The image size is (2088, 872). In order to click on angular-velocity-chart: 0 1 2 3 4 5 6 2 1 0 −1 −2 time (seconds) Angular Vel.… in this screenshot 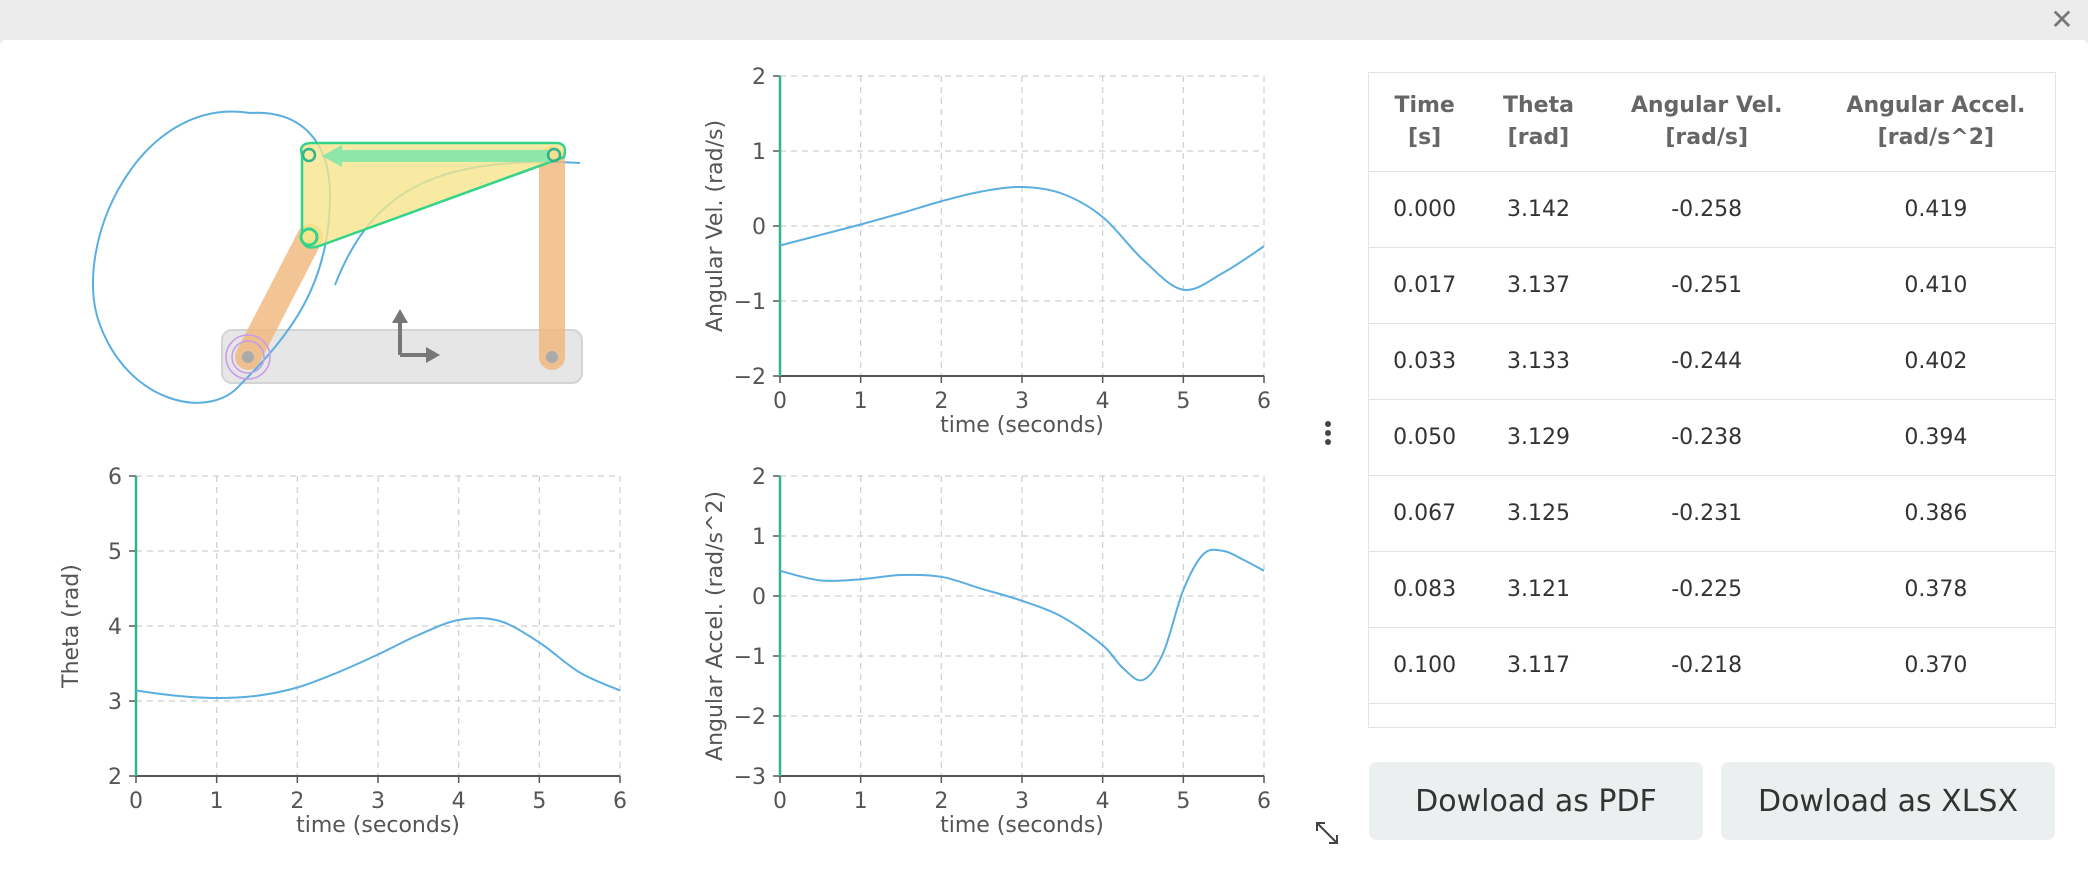, I will do `click(987, 251)`.